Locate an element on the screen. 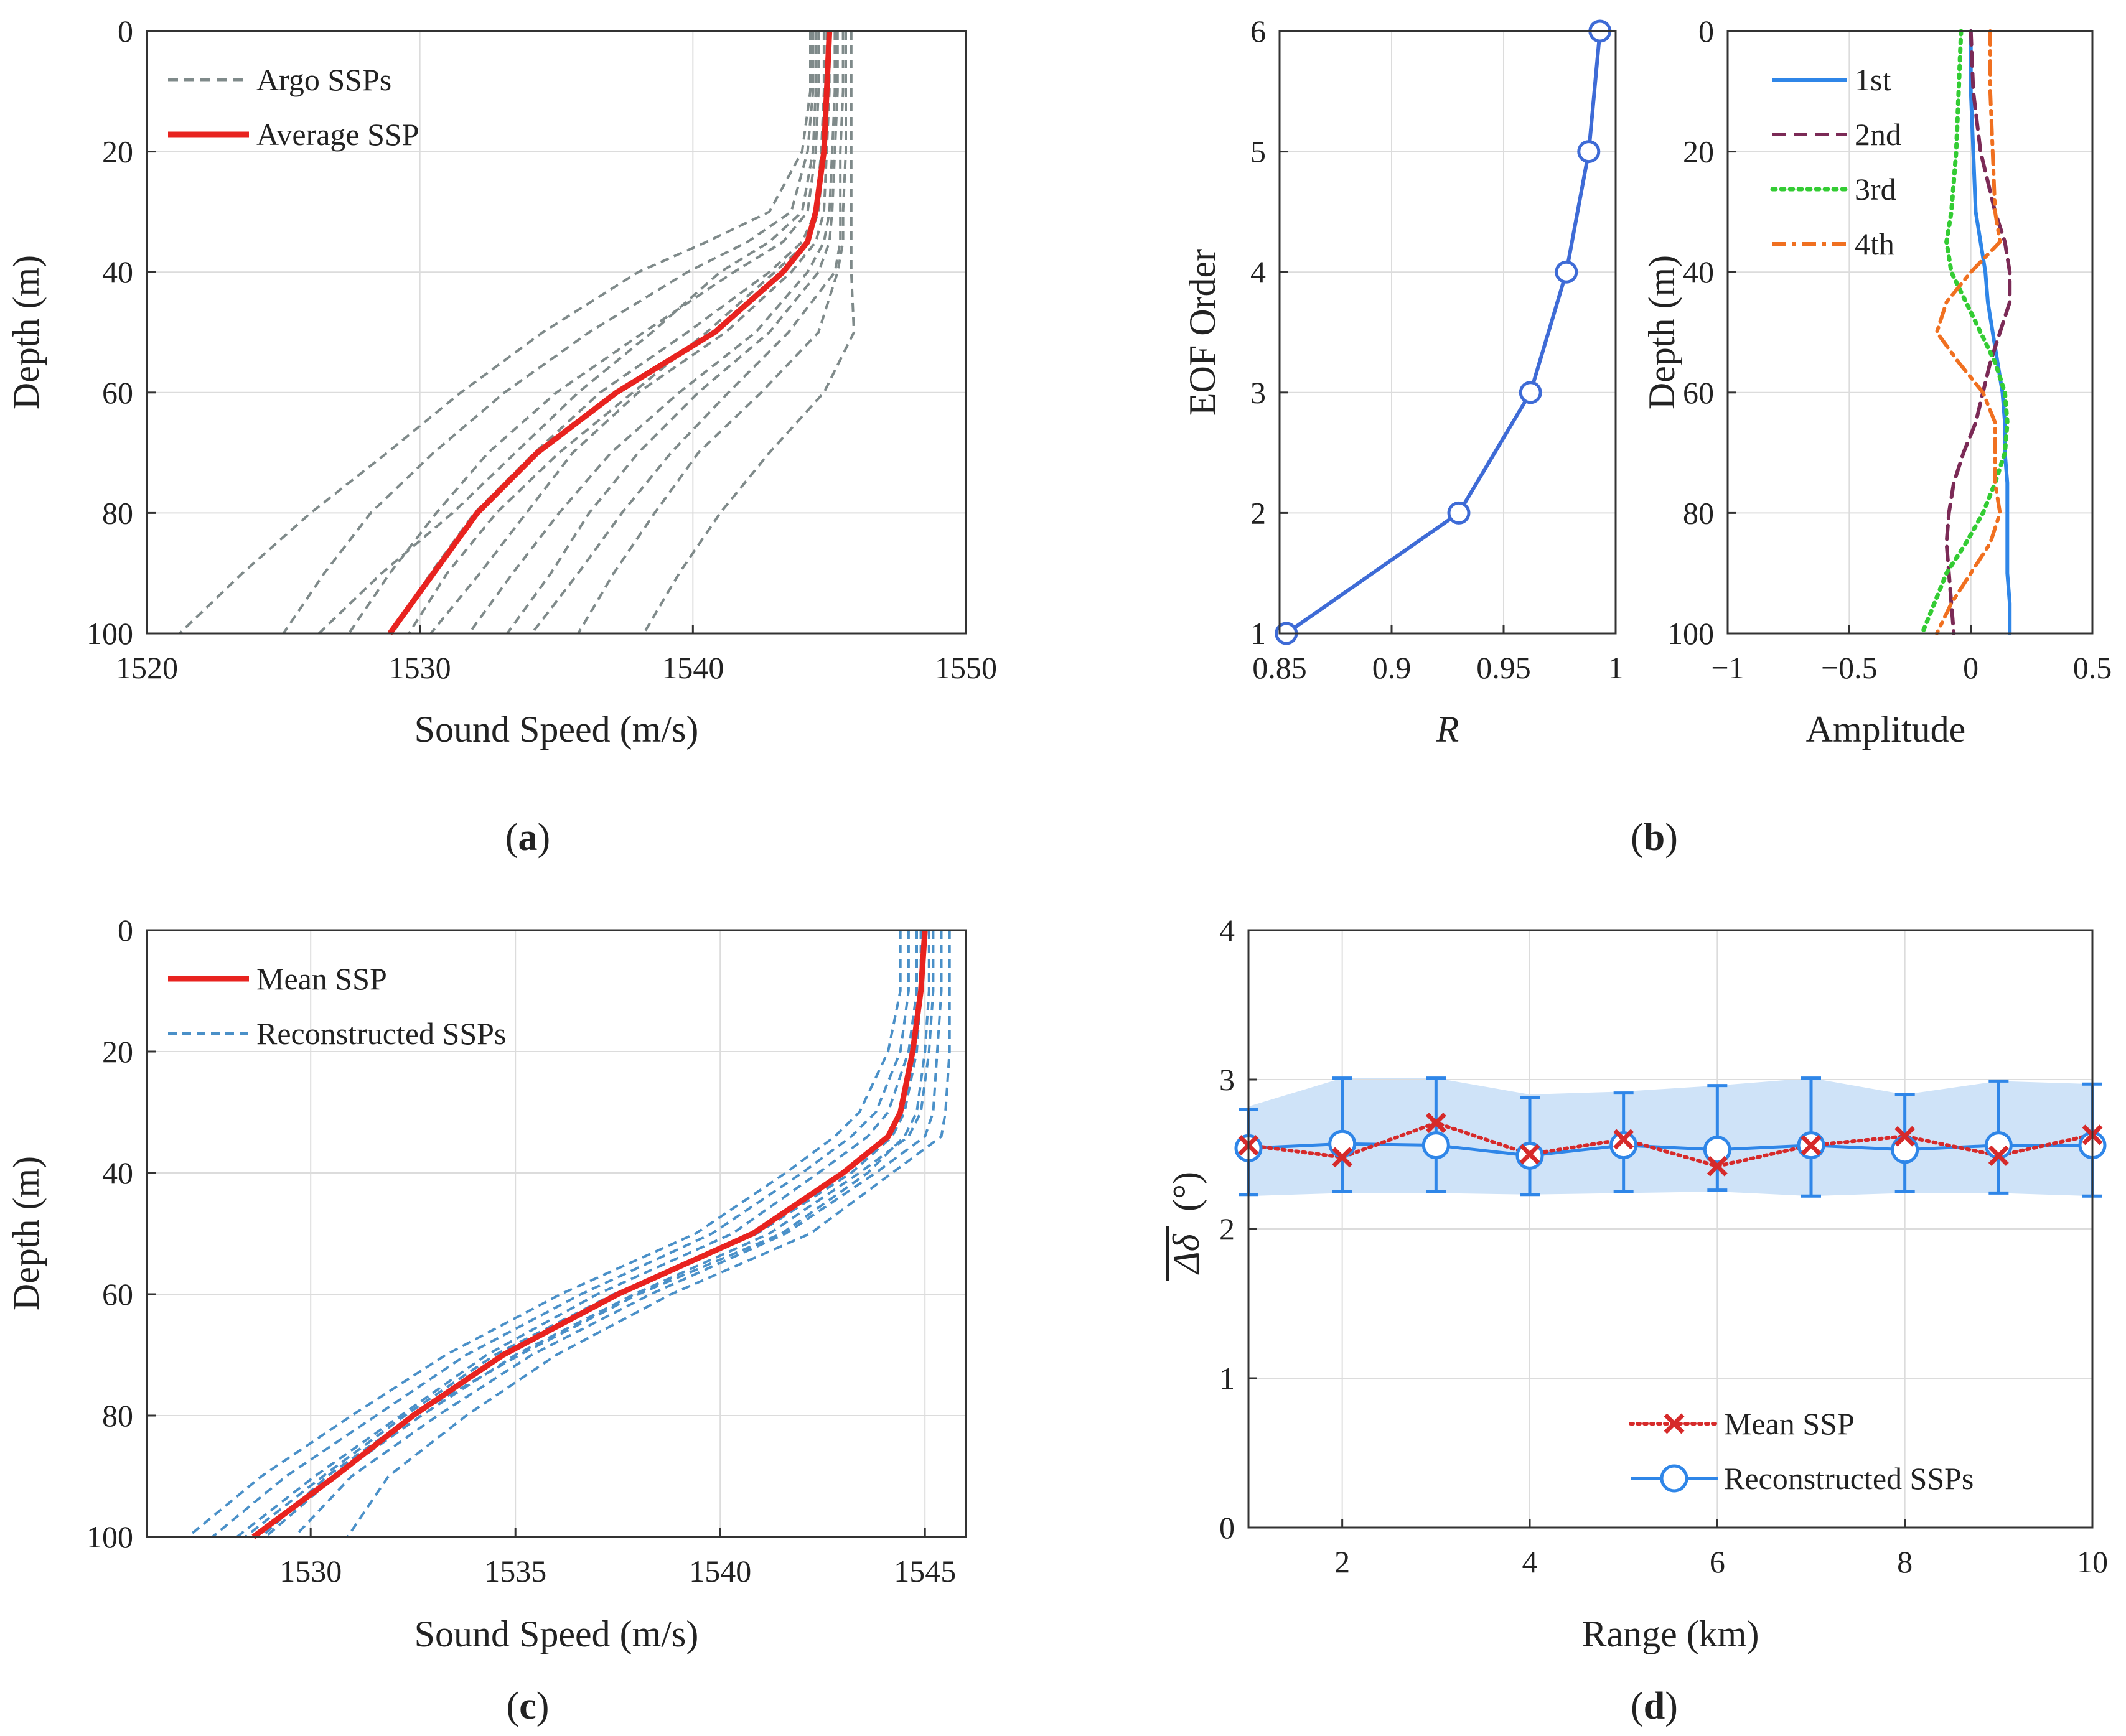  legend-2nd-label: 2nd is located at coordinates (1878, 135).